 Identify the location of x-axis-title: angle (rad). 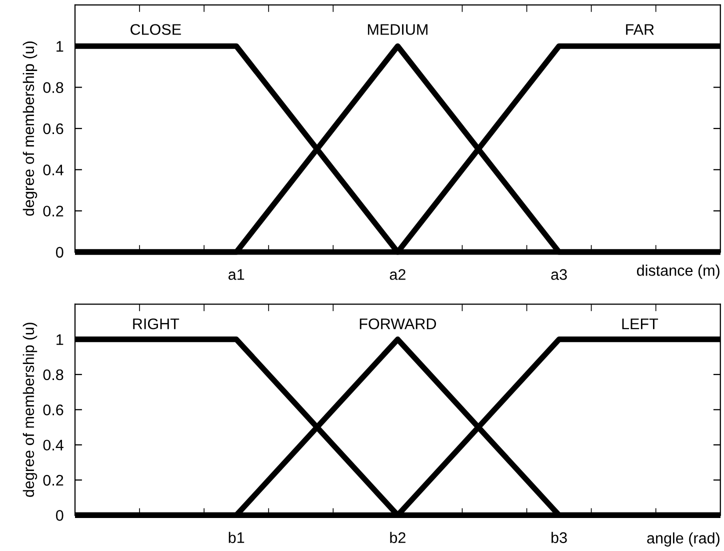
(683, 539).